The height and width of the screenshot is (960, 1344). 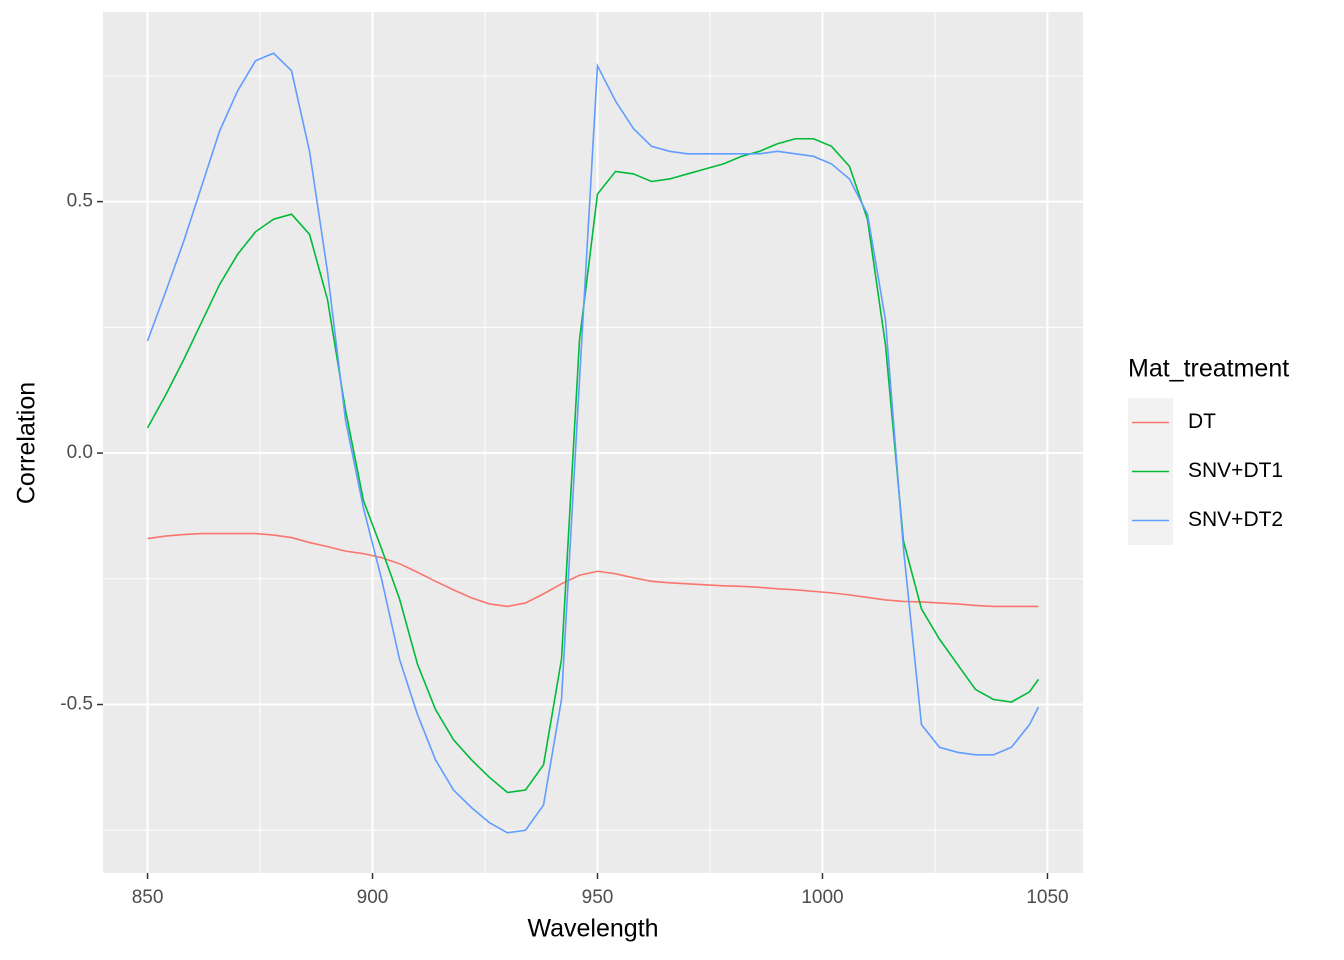 I want to click on x-tick-label: 850, so click(x=148, y=897).